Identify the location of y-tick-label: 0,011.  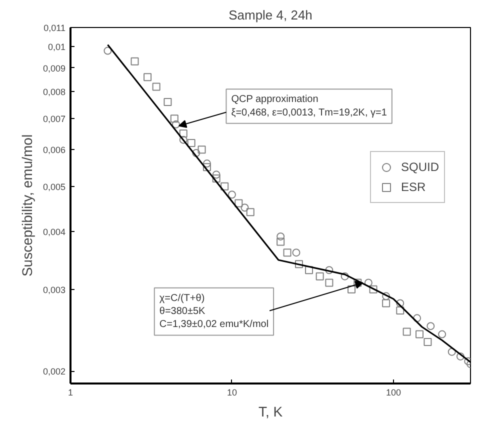
(55, 28).